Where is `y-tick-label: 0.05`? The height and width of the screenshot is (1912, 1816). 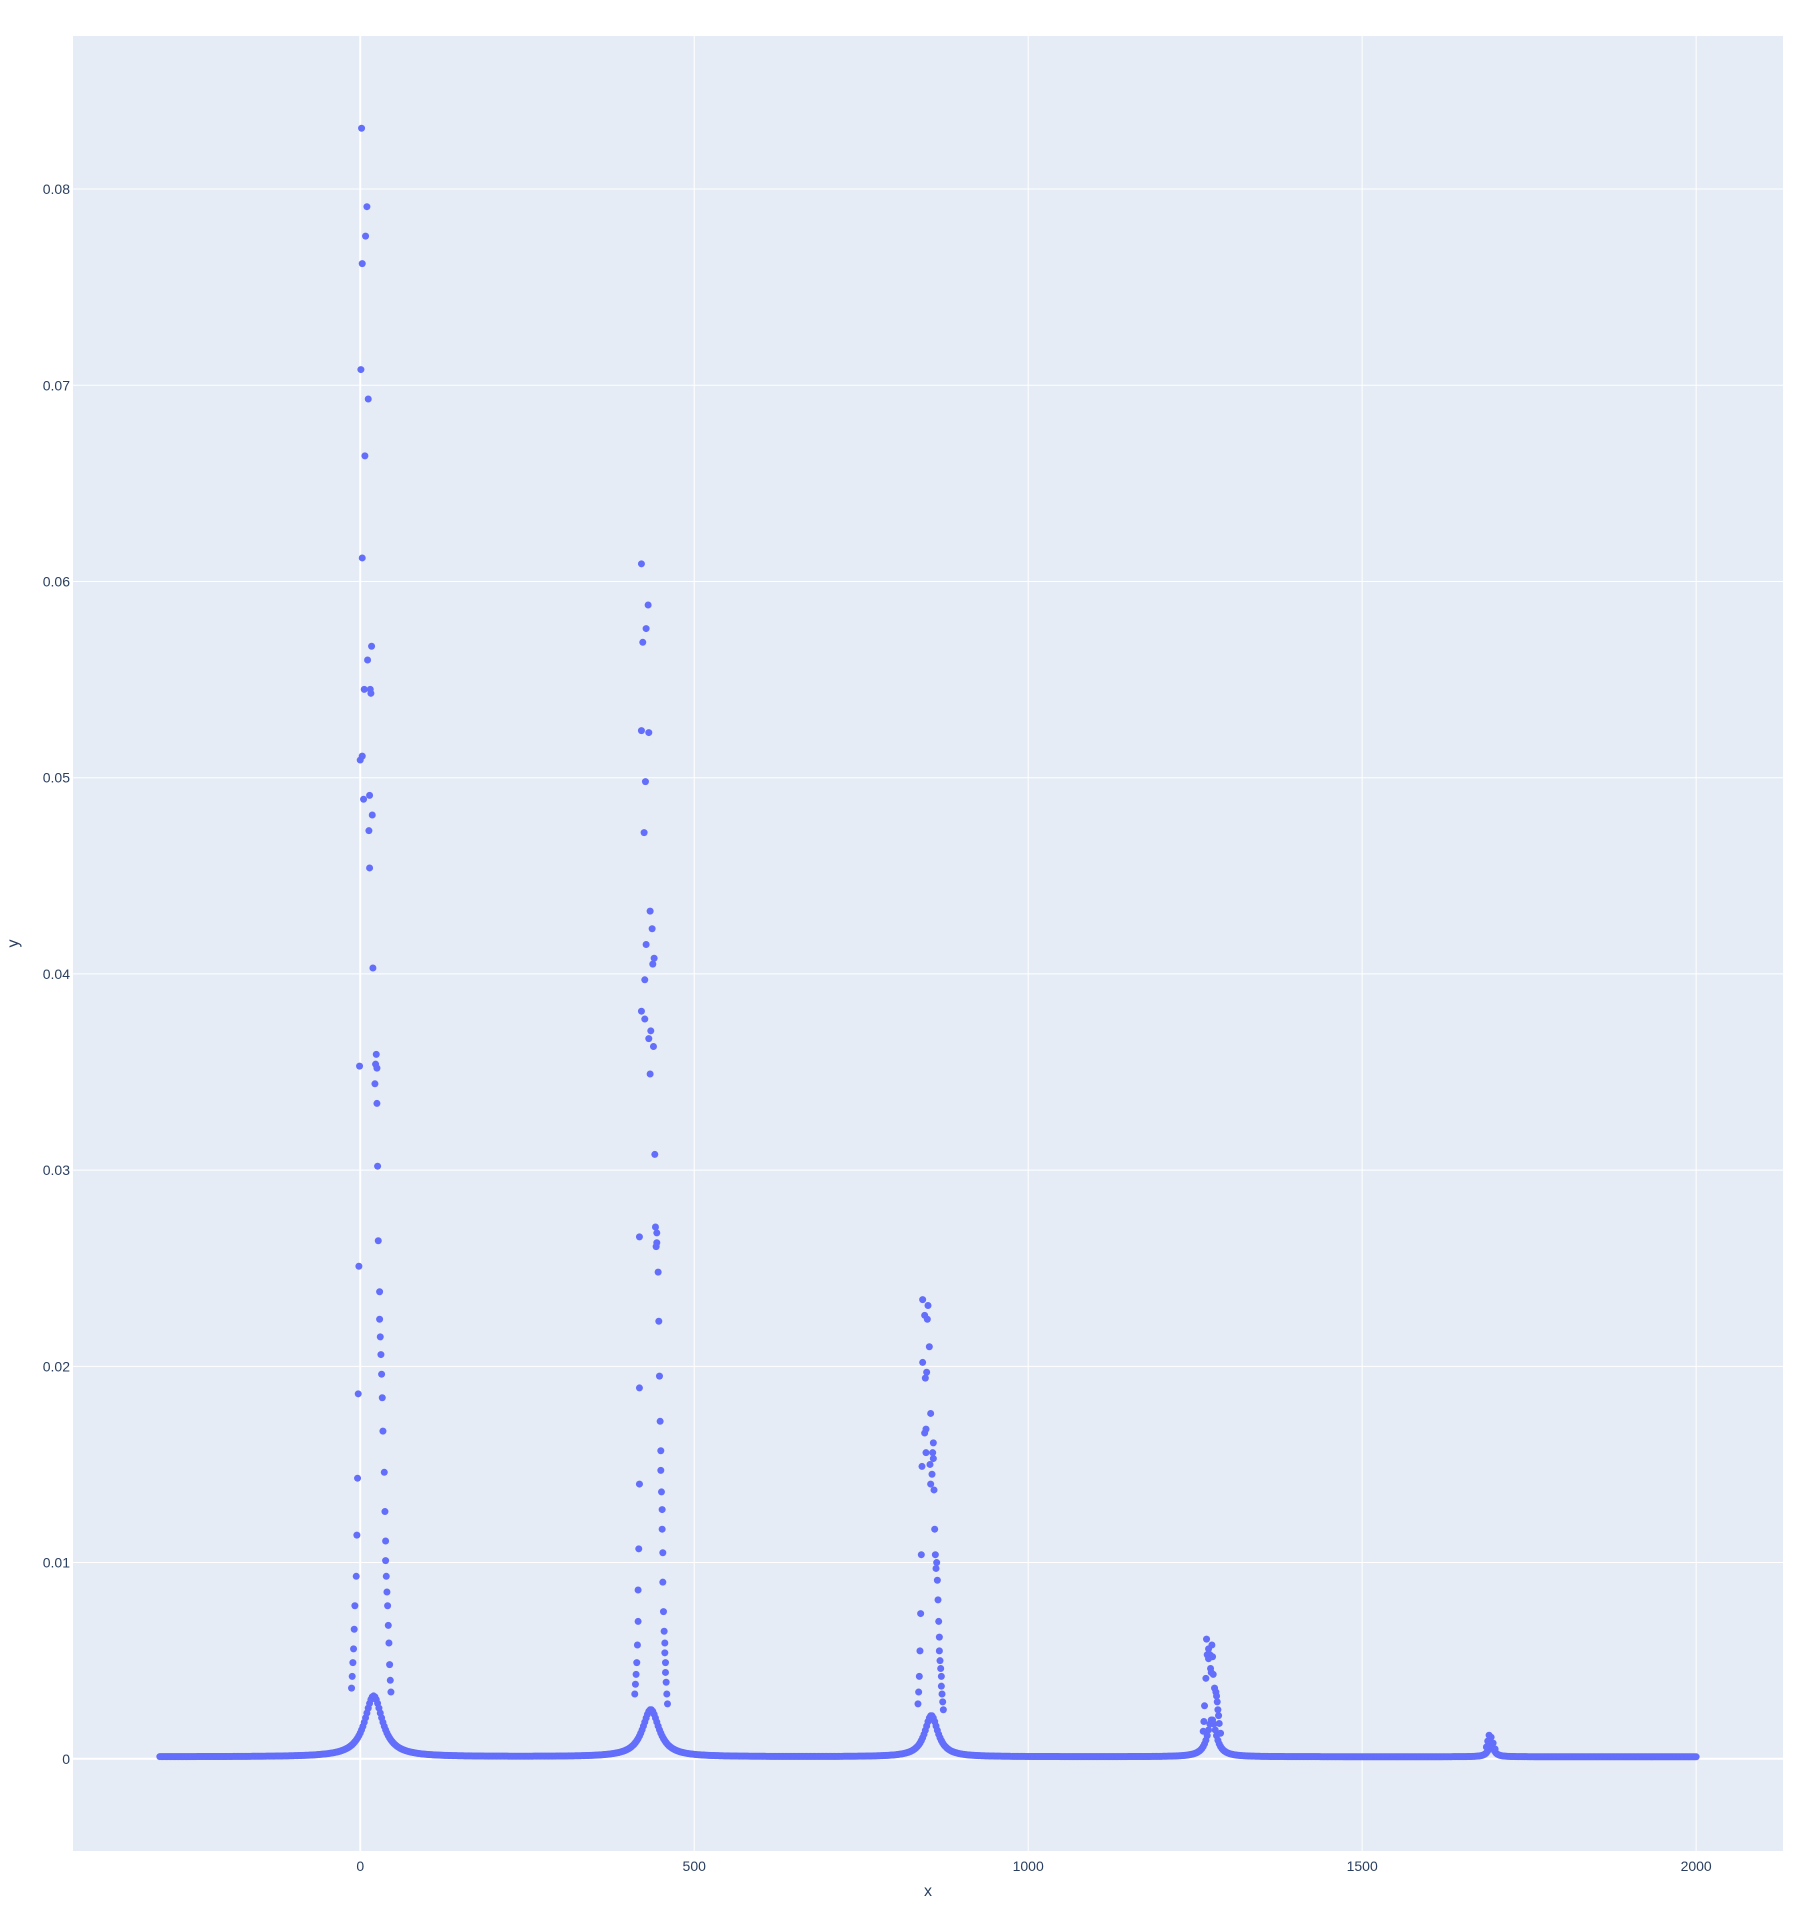 y-tick-label: 0.05 is located at coordinates (56, 778).